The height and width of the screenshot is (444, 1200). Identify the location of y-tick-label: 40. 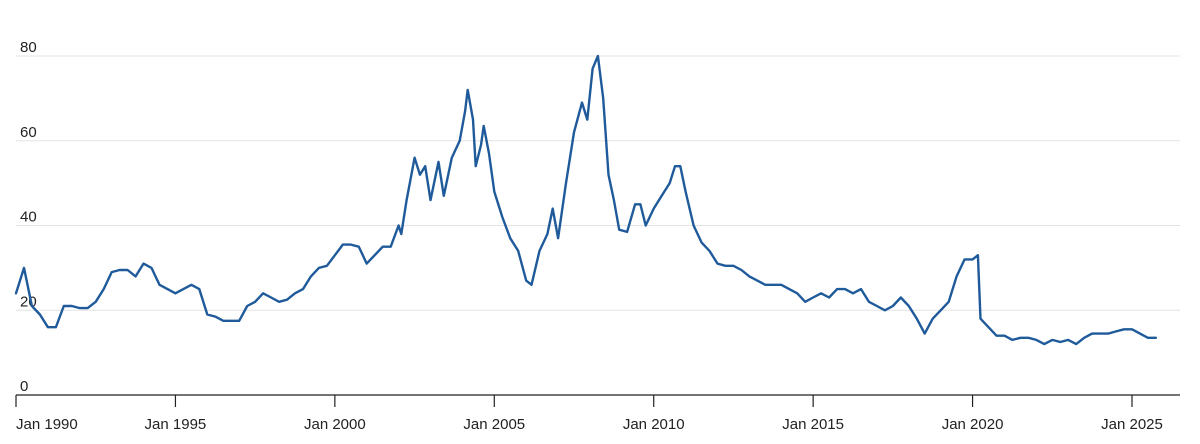
(28, 217).